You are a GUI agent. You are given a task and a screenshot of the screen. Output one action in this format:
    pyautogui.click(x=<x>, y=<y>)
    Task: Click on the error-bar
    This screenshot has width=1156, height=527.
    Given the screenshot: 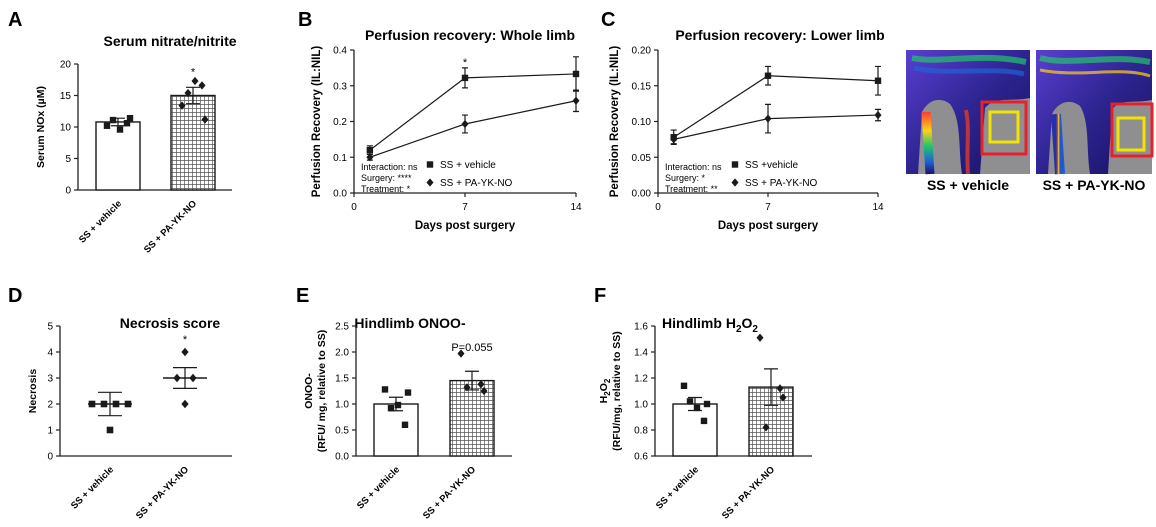 What is the action you would take?
    pyautogui.click(x=185, y=378)
    